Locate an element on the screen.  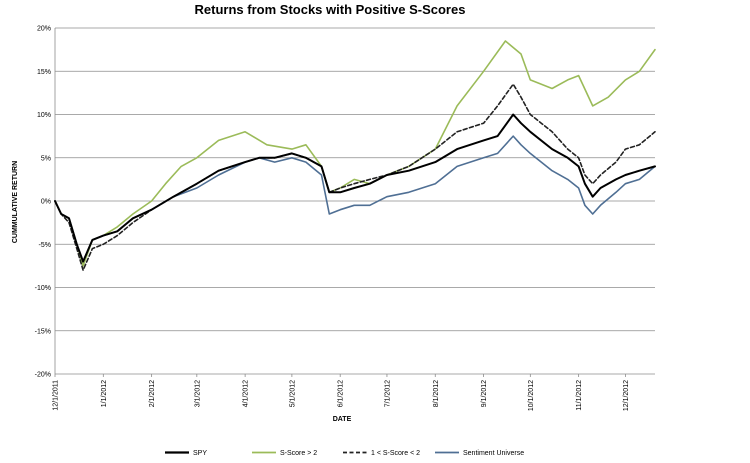
y-tick-label: 15% is located at coordinates (44, 72).